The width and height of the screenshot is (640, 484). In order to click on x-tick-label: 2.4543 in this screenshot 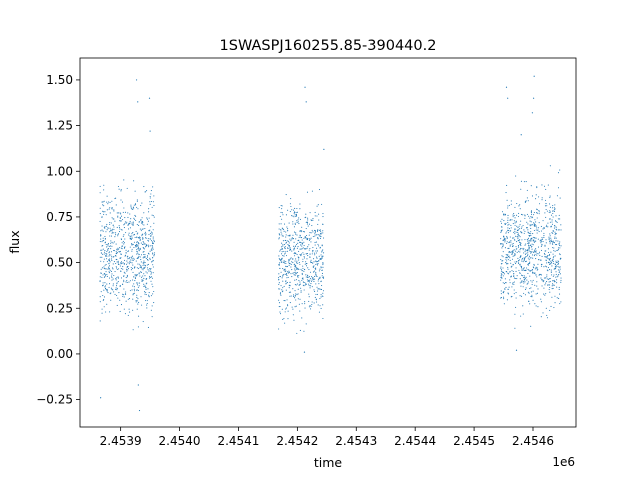, I will do `click(356, 441)`.